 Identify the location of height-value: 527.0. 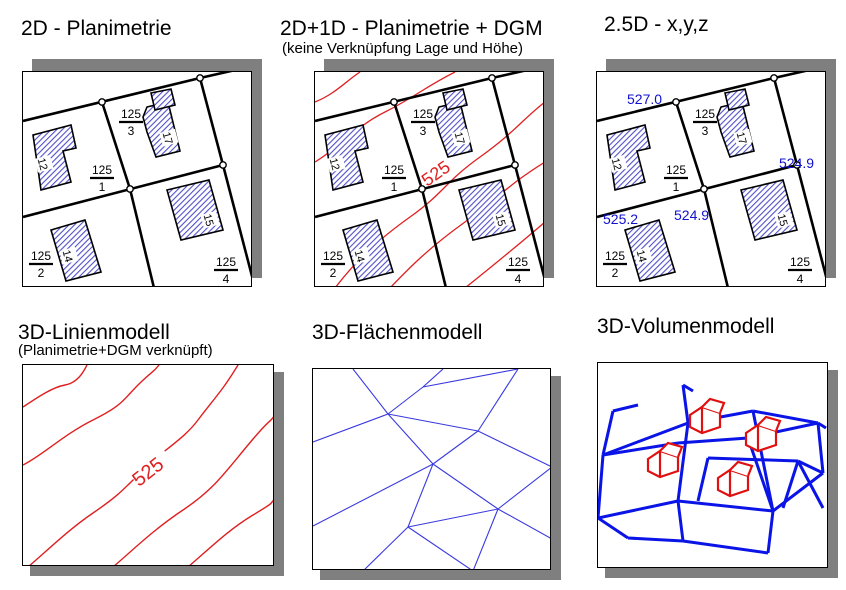
(644, 99).